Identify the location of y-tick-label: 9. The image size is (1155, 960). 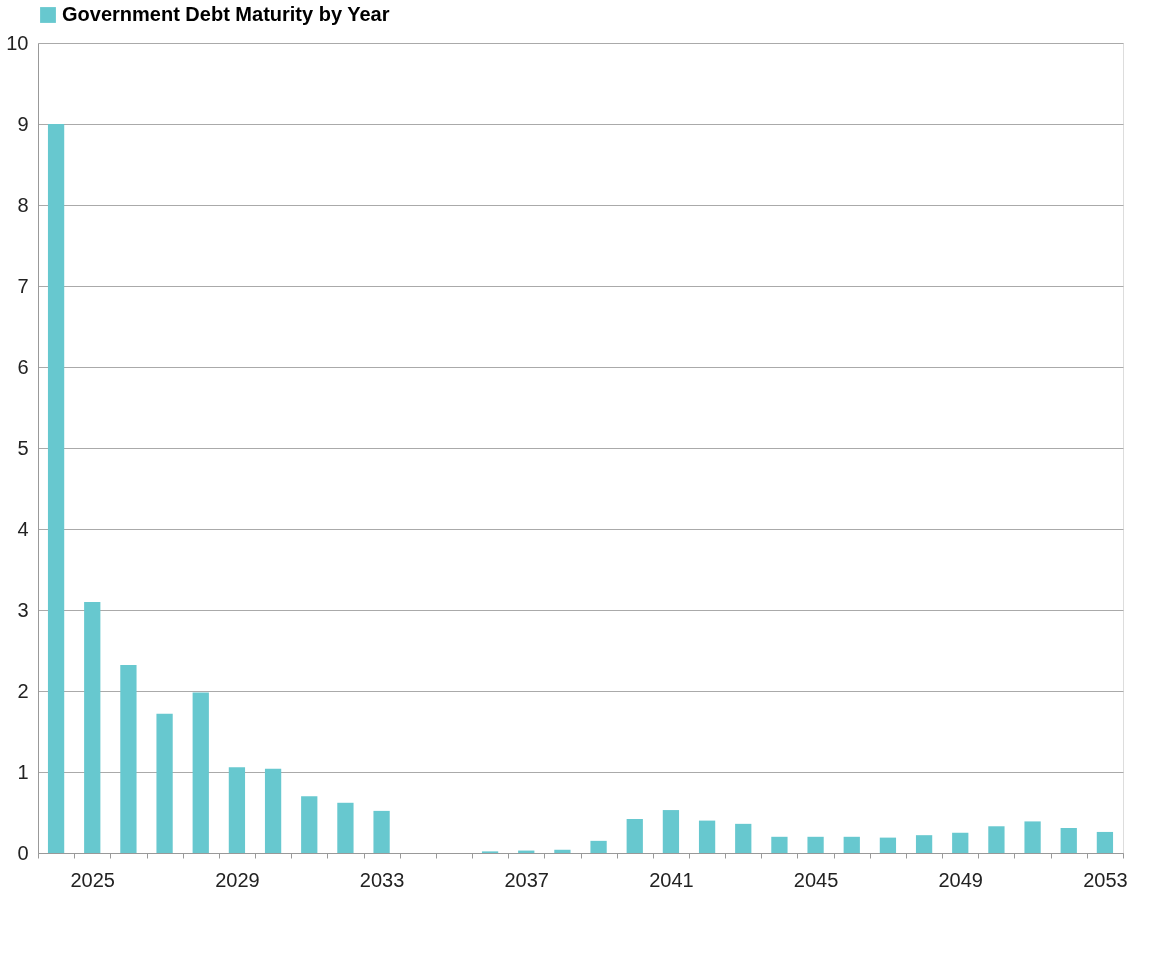
(23, 123).